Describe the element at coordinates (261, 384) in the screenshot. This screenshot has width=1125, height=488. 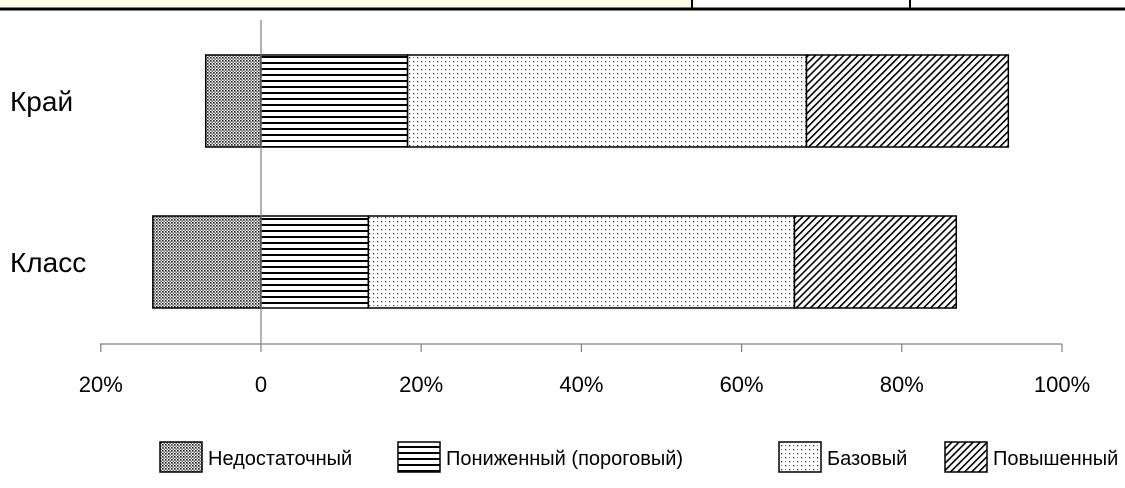
I see `x-tick-label: 0` at that location.